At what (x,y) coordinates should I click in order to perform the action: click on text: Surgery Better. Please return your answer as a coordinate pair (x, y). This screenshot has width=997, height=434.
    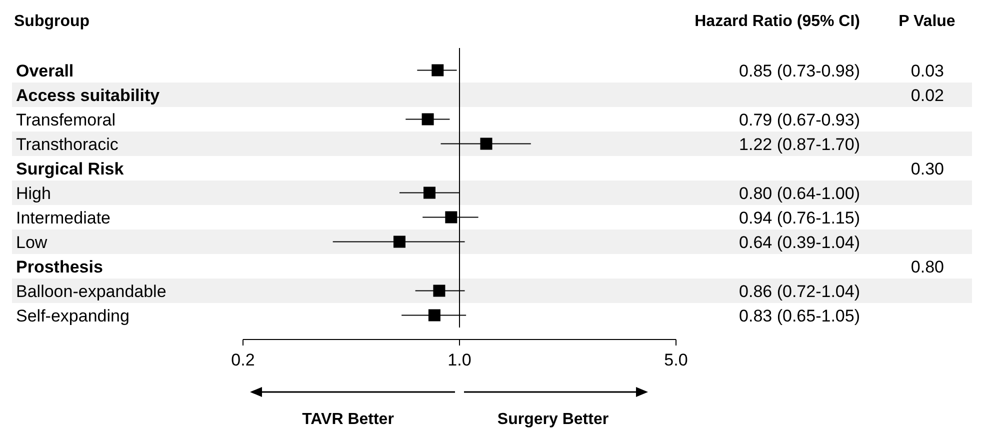
    Looking at the image, I should click on (553, 419).